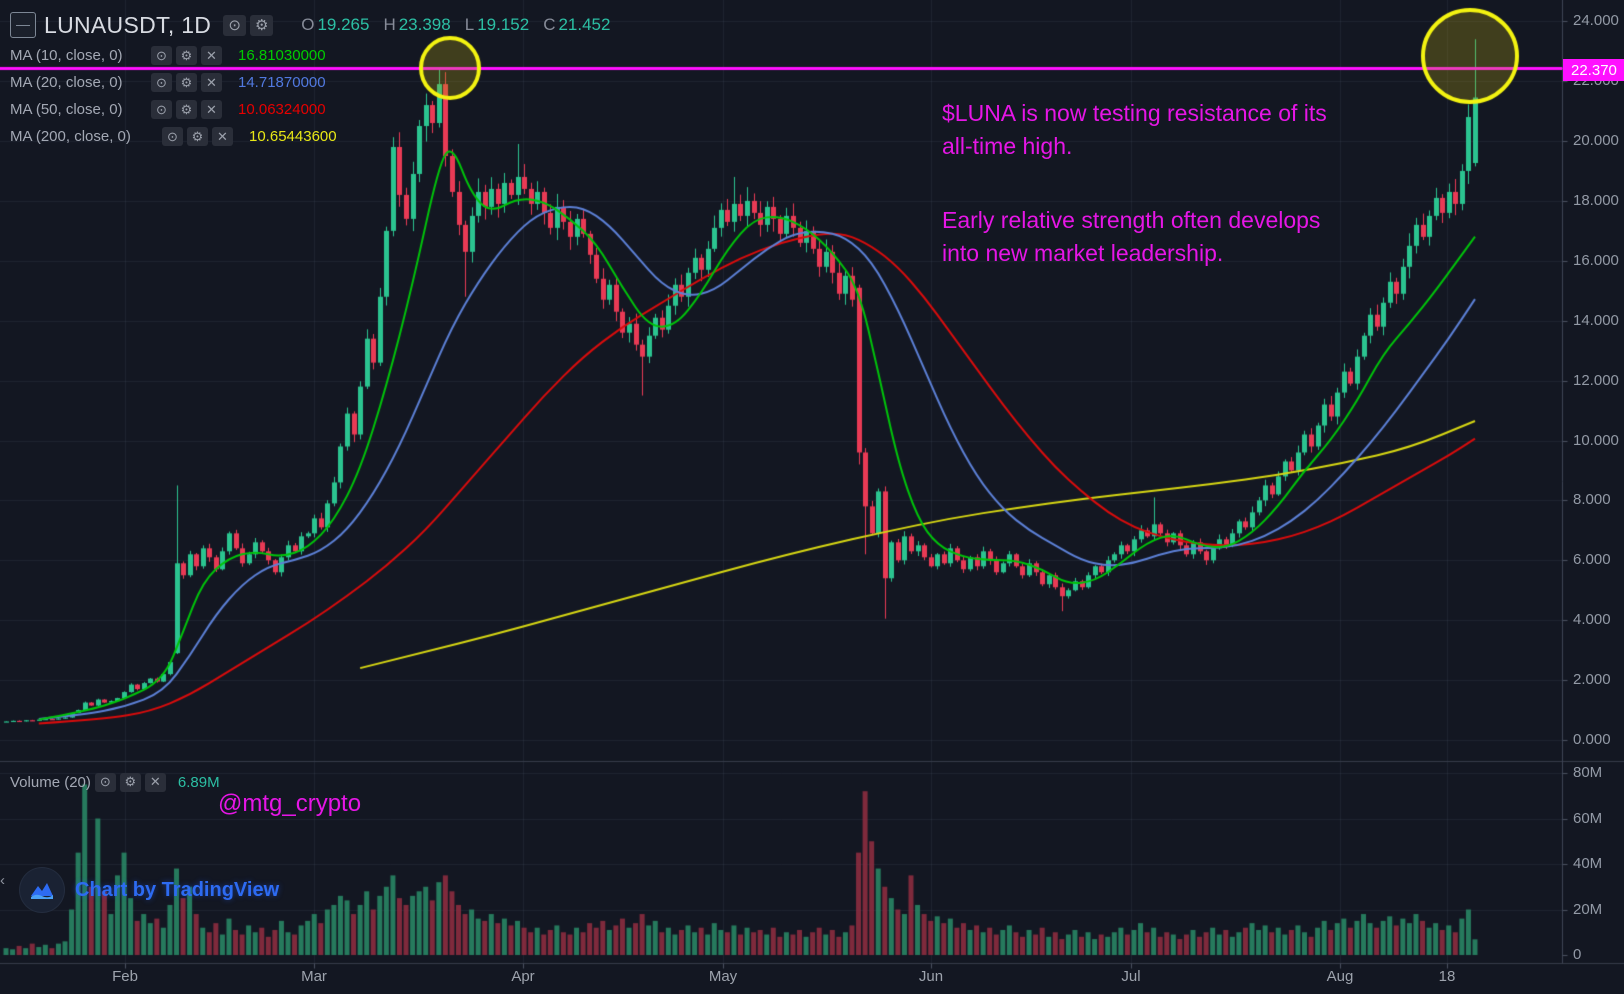  Describe the element at coordinates (23, 25) in the screenshot. I see `window-collapse-icon` at that location.